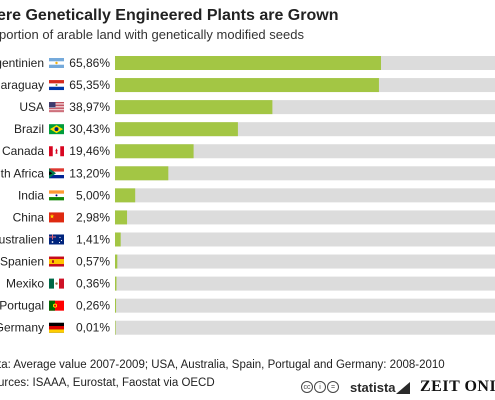  What do you see at coordinates (56, 85) in the screenshot?
I see `paraguay-flag-icon` at bounding box center [56, 85].